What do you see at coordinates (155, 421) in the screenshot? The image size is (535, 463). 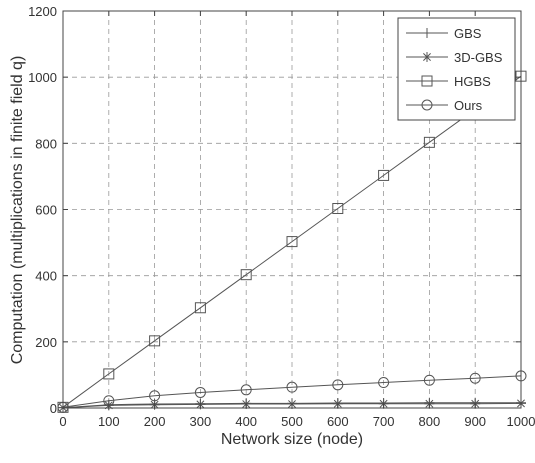 I see `x-tick-label: 200` at bounding box center [155, 421].